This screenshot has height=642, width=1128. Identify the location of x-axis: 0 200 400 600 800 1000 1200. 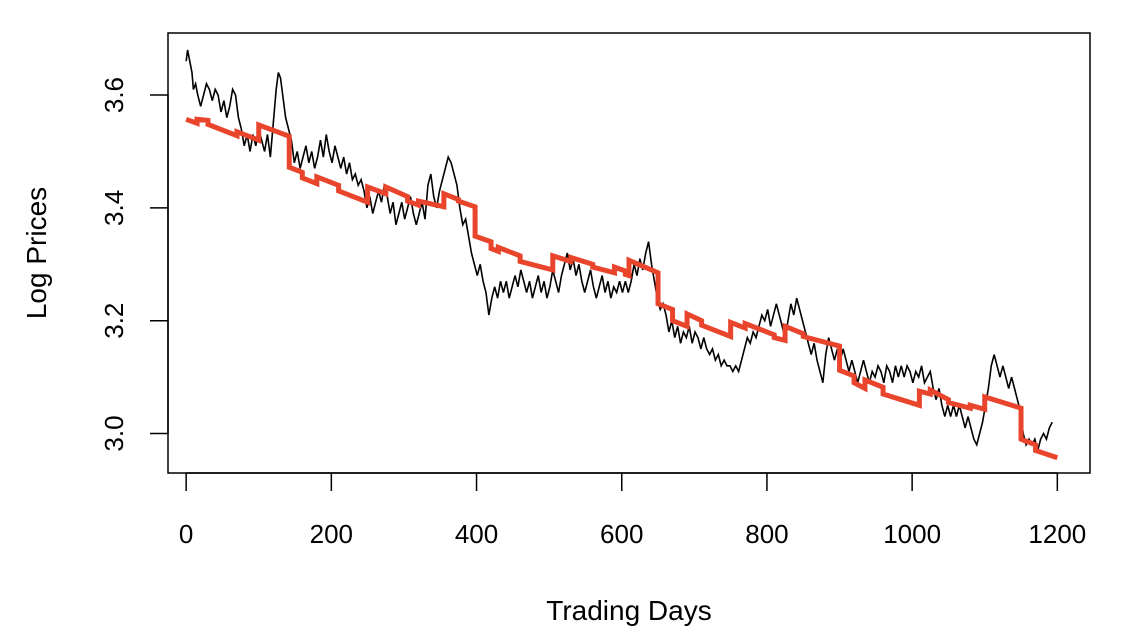
(632, 510).